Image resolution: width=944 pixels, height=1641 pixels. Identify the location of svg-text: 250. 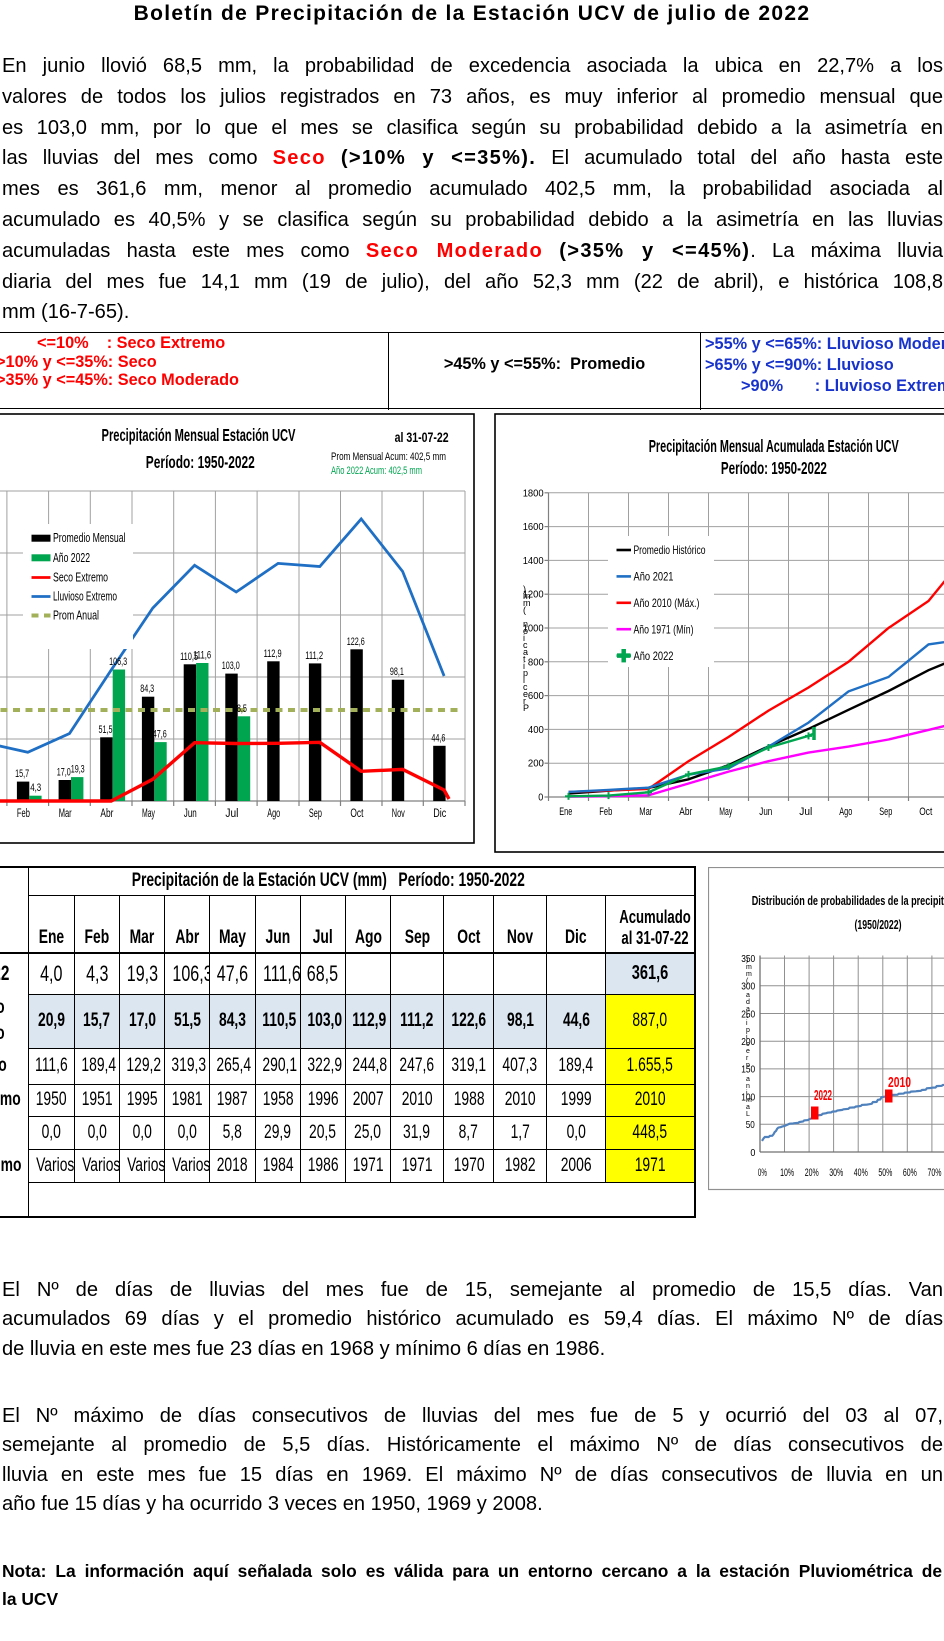
(748, 1014).